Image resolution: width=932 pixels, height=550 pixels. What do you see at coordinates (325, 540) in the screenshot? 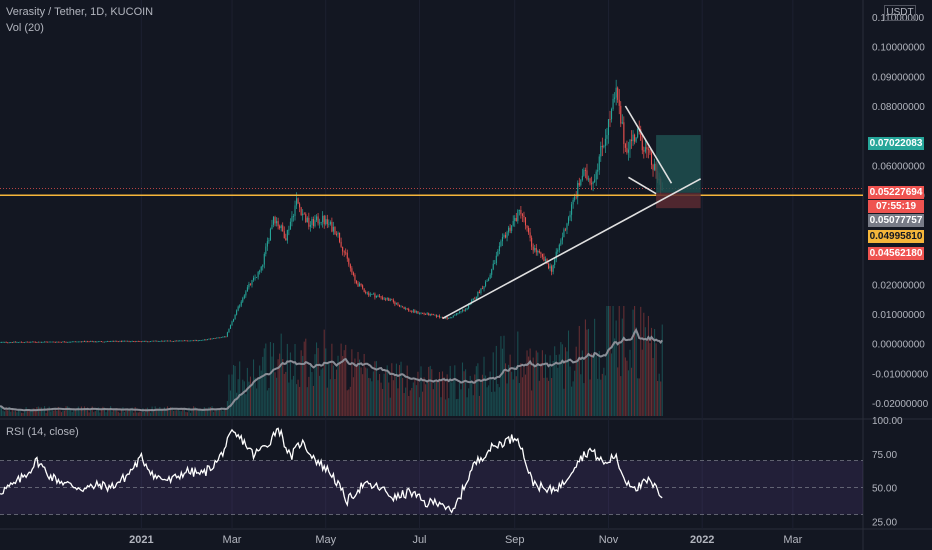
I see `time-tick-label: May` at bounding box center [325, 540].